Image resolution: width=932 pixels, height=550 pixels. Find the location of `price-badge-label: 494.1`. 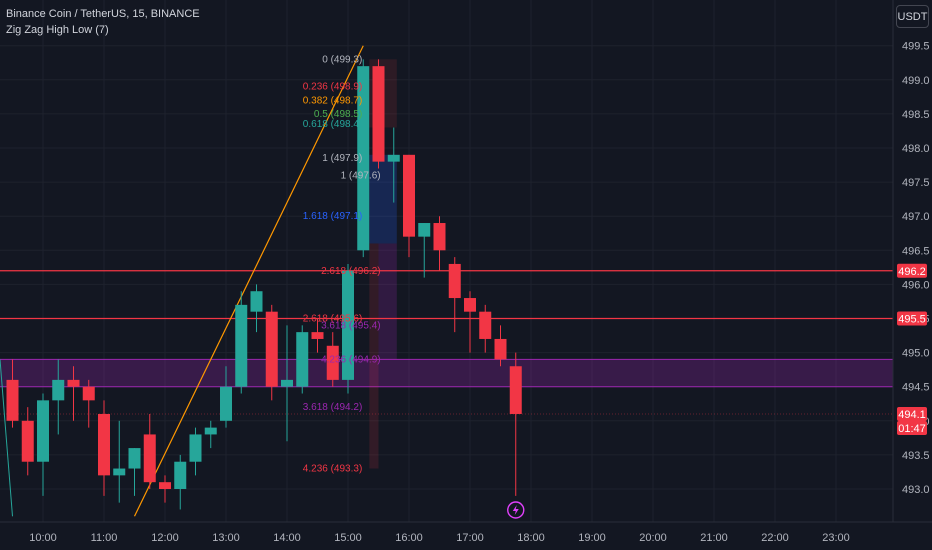

price-badge-label: 494.1 is located at coordinates (912, 415).